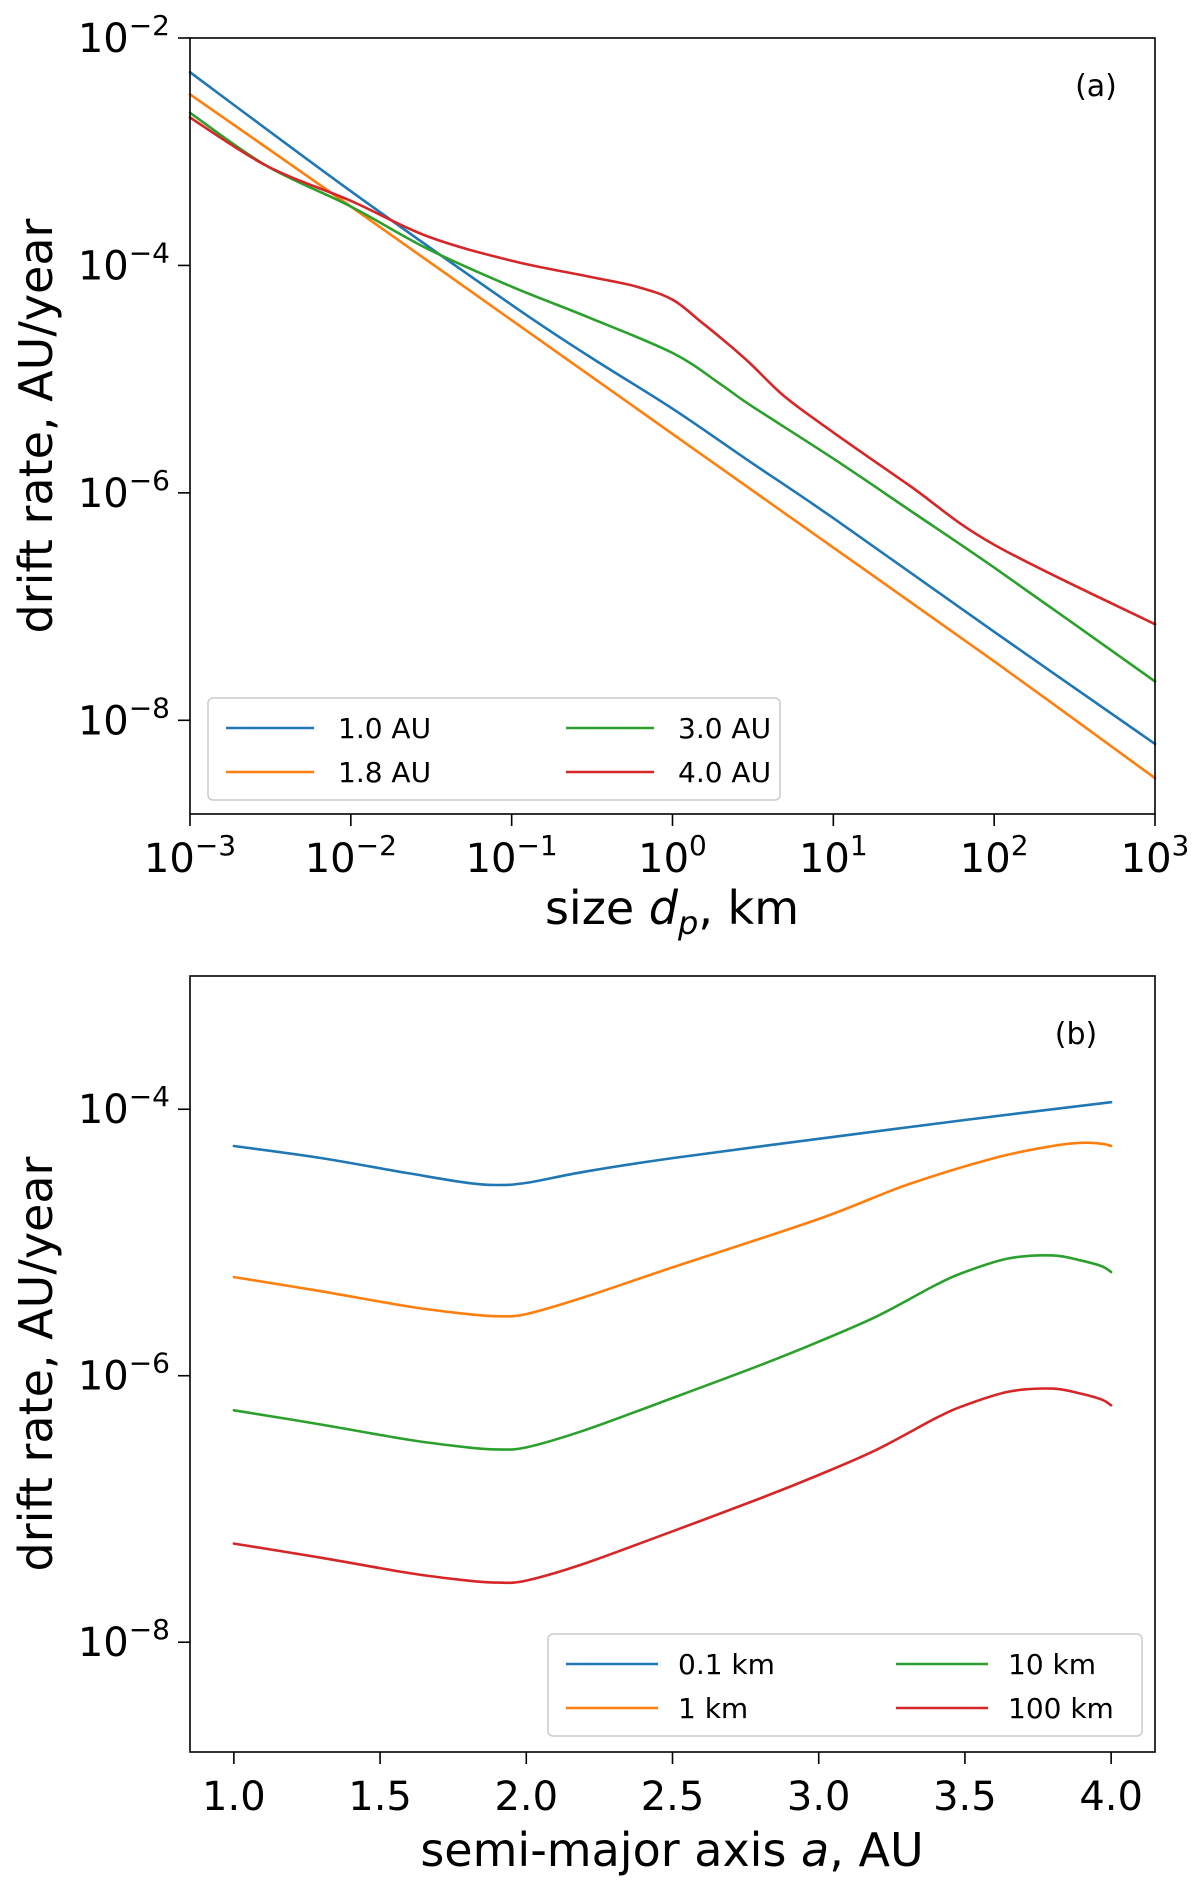 The height and width of the screenshot is (1882, 1200). I want to click on x-tick-label: 10⁰, so click(672, 855).